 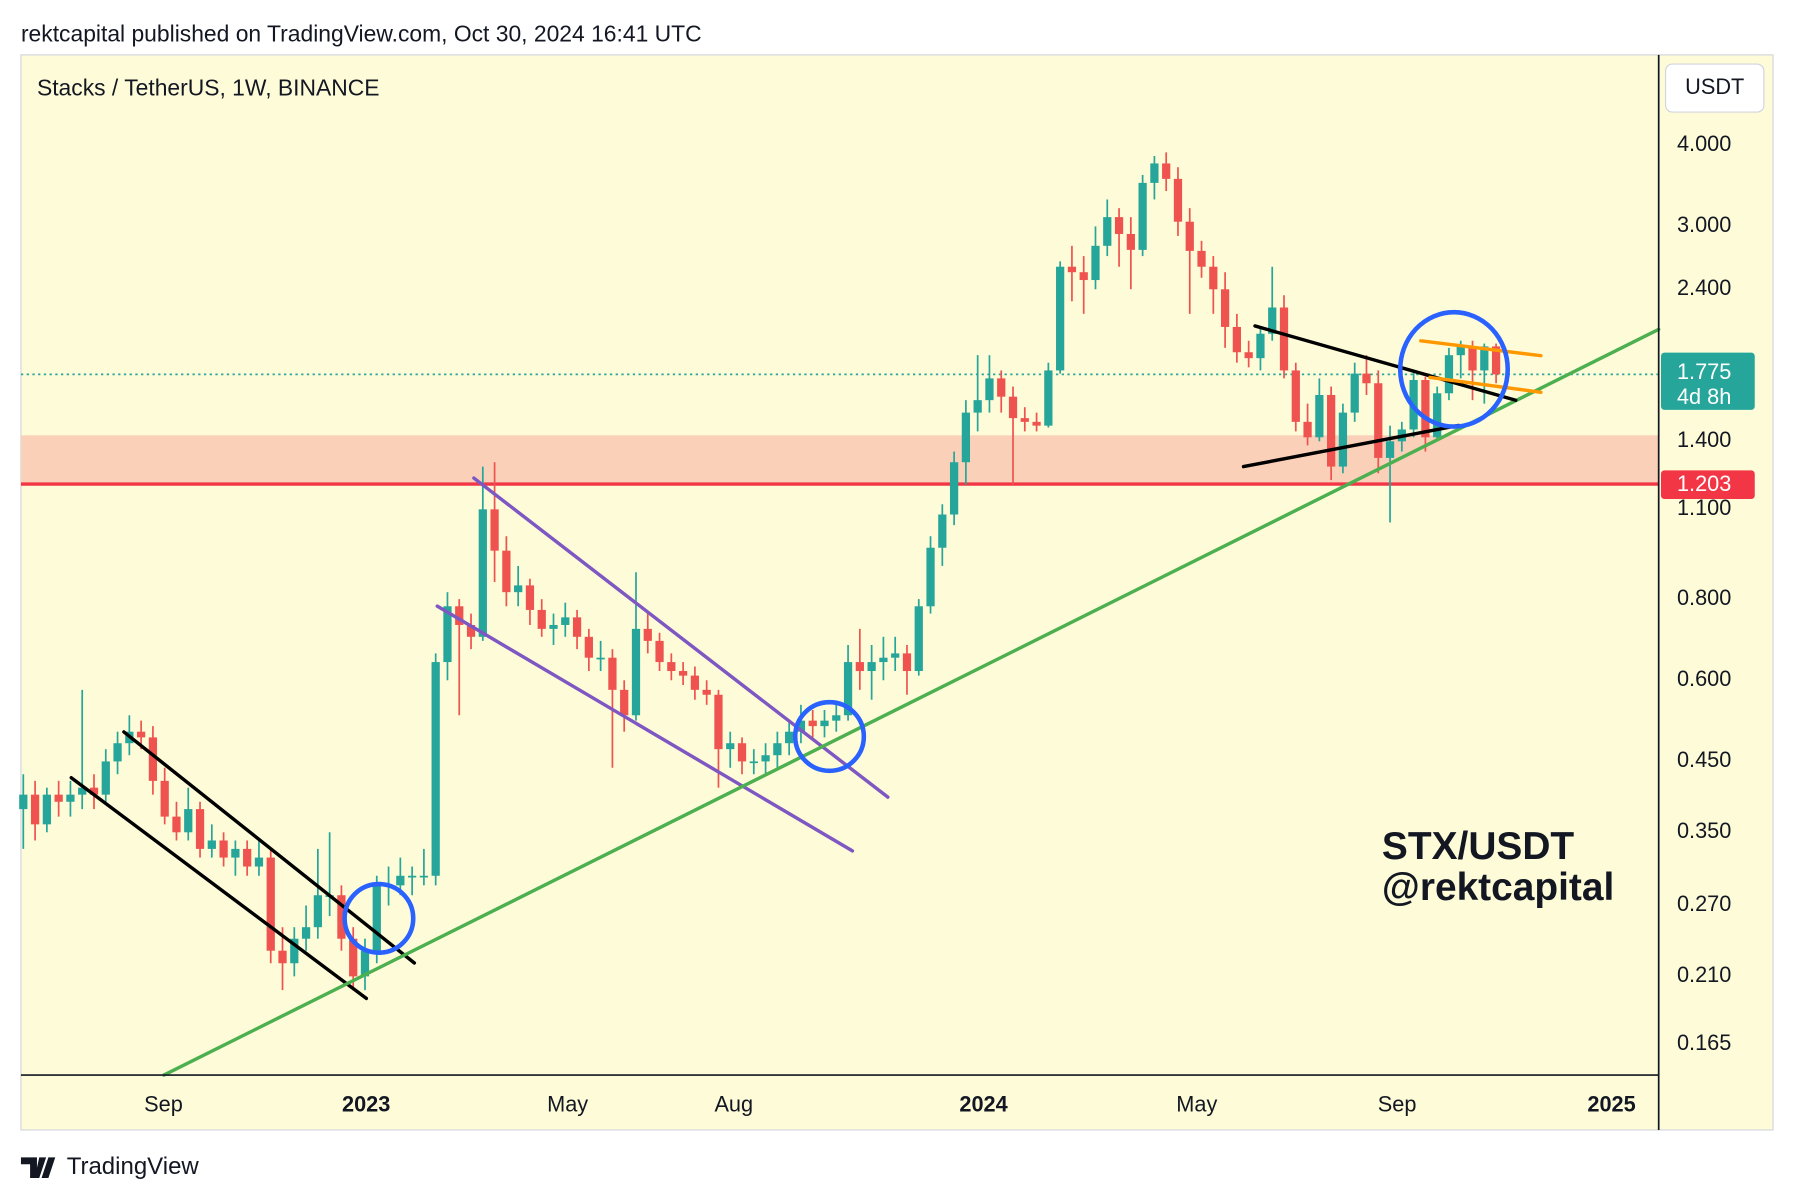 What do you see at coordinates (1704, 143) in the screenshot?
I see `y-tick-label: 4.000` at bounding box center [1704, 143].